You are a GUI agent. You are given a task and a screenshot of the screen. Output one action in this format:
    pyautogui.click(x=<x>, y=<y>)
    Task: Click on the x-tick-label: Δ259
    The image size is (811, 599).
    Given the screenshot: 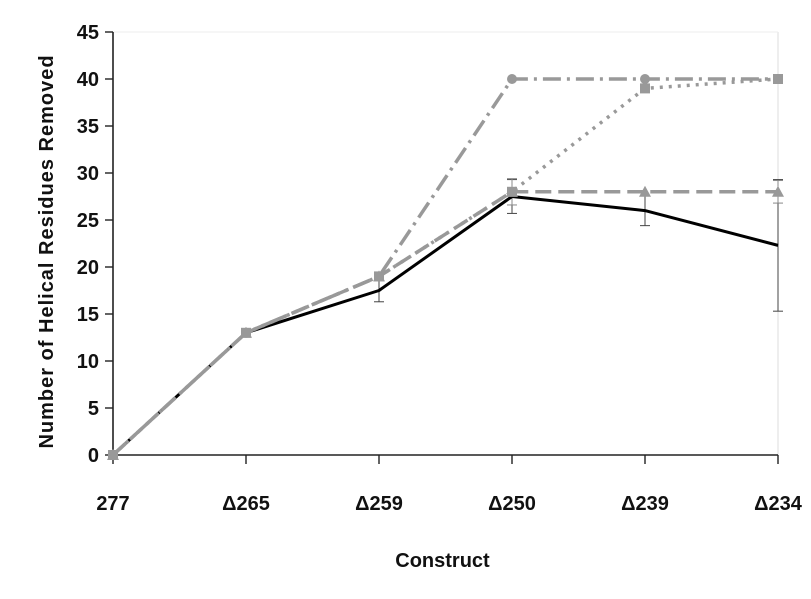 What is the action you would take?
    pyautogui.click(x=379, y=504)
    